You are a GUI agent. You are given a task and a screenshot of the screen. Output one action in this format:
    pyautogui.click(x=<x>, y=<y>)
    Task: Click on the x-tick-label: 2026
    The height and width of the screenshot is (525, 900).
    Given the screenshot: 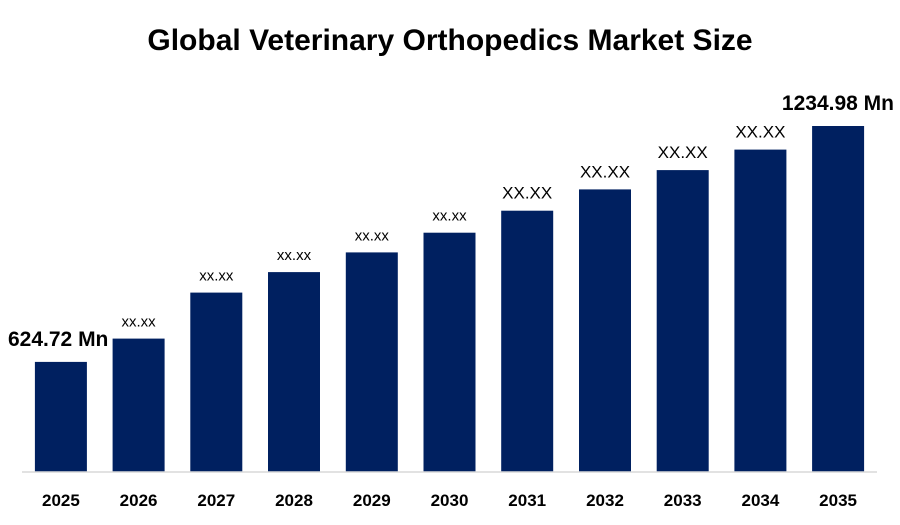 What is the action you would take?
    pyautogui.click(x=139, y=500)
    